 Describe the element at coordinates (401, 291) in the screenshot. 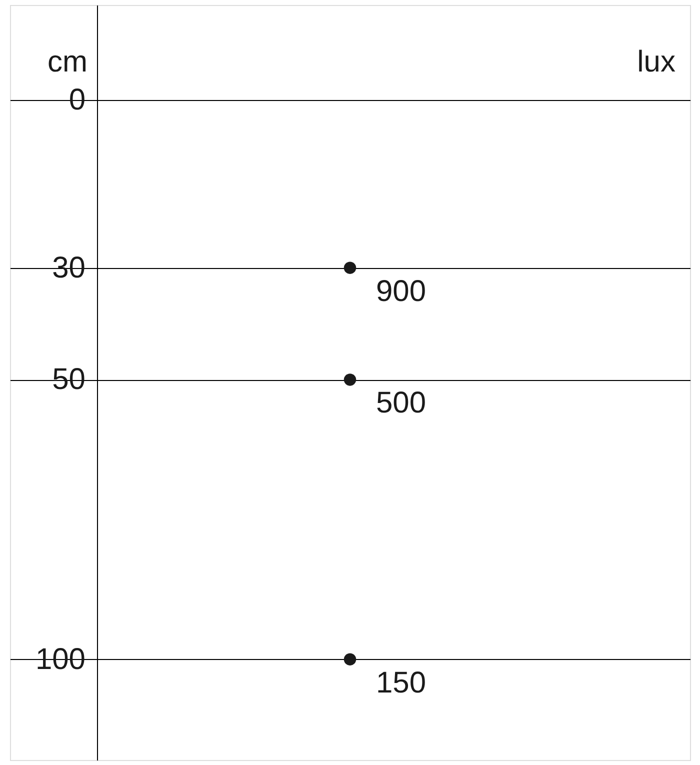

I see `annotation: 900` at that location.